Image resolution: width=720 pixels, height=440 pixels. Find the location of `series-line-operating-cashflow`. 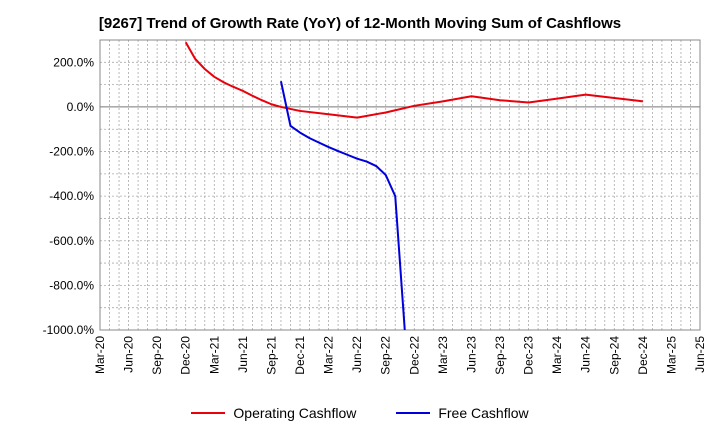

series-line-operating-cashflow is located at coordinates (413, 80).